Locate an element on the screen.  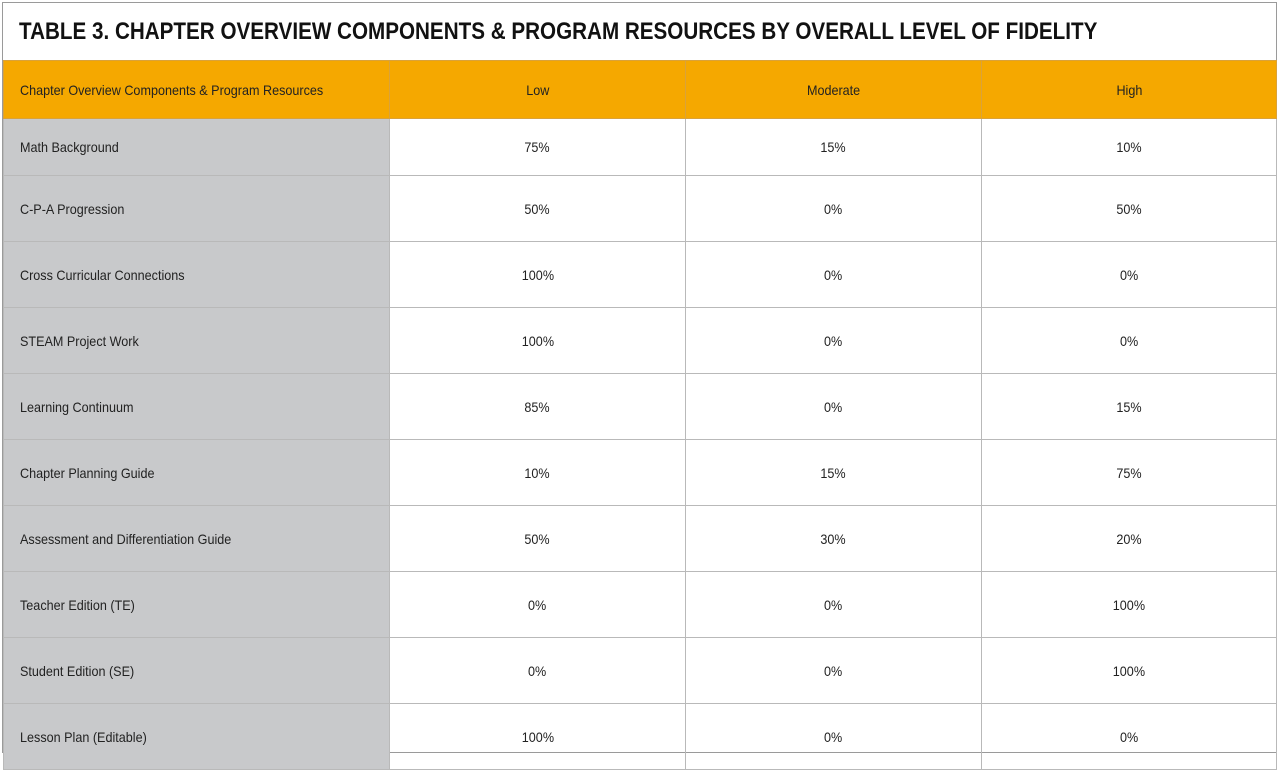
row-label-cell: Assessment and Differentiation Guide is located at coordinates (196, 538).